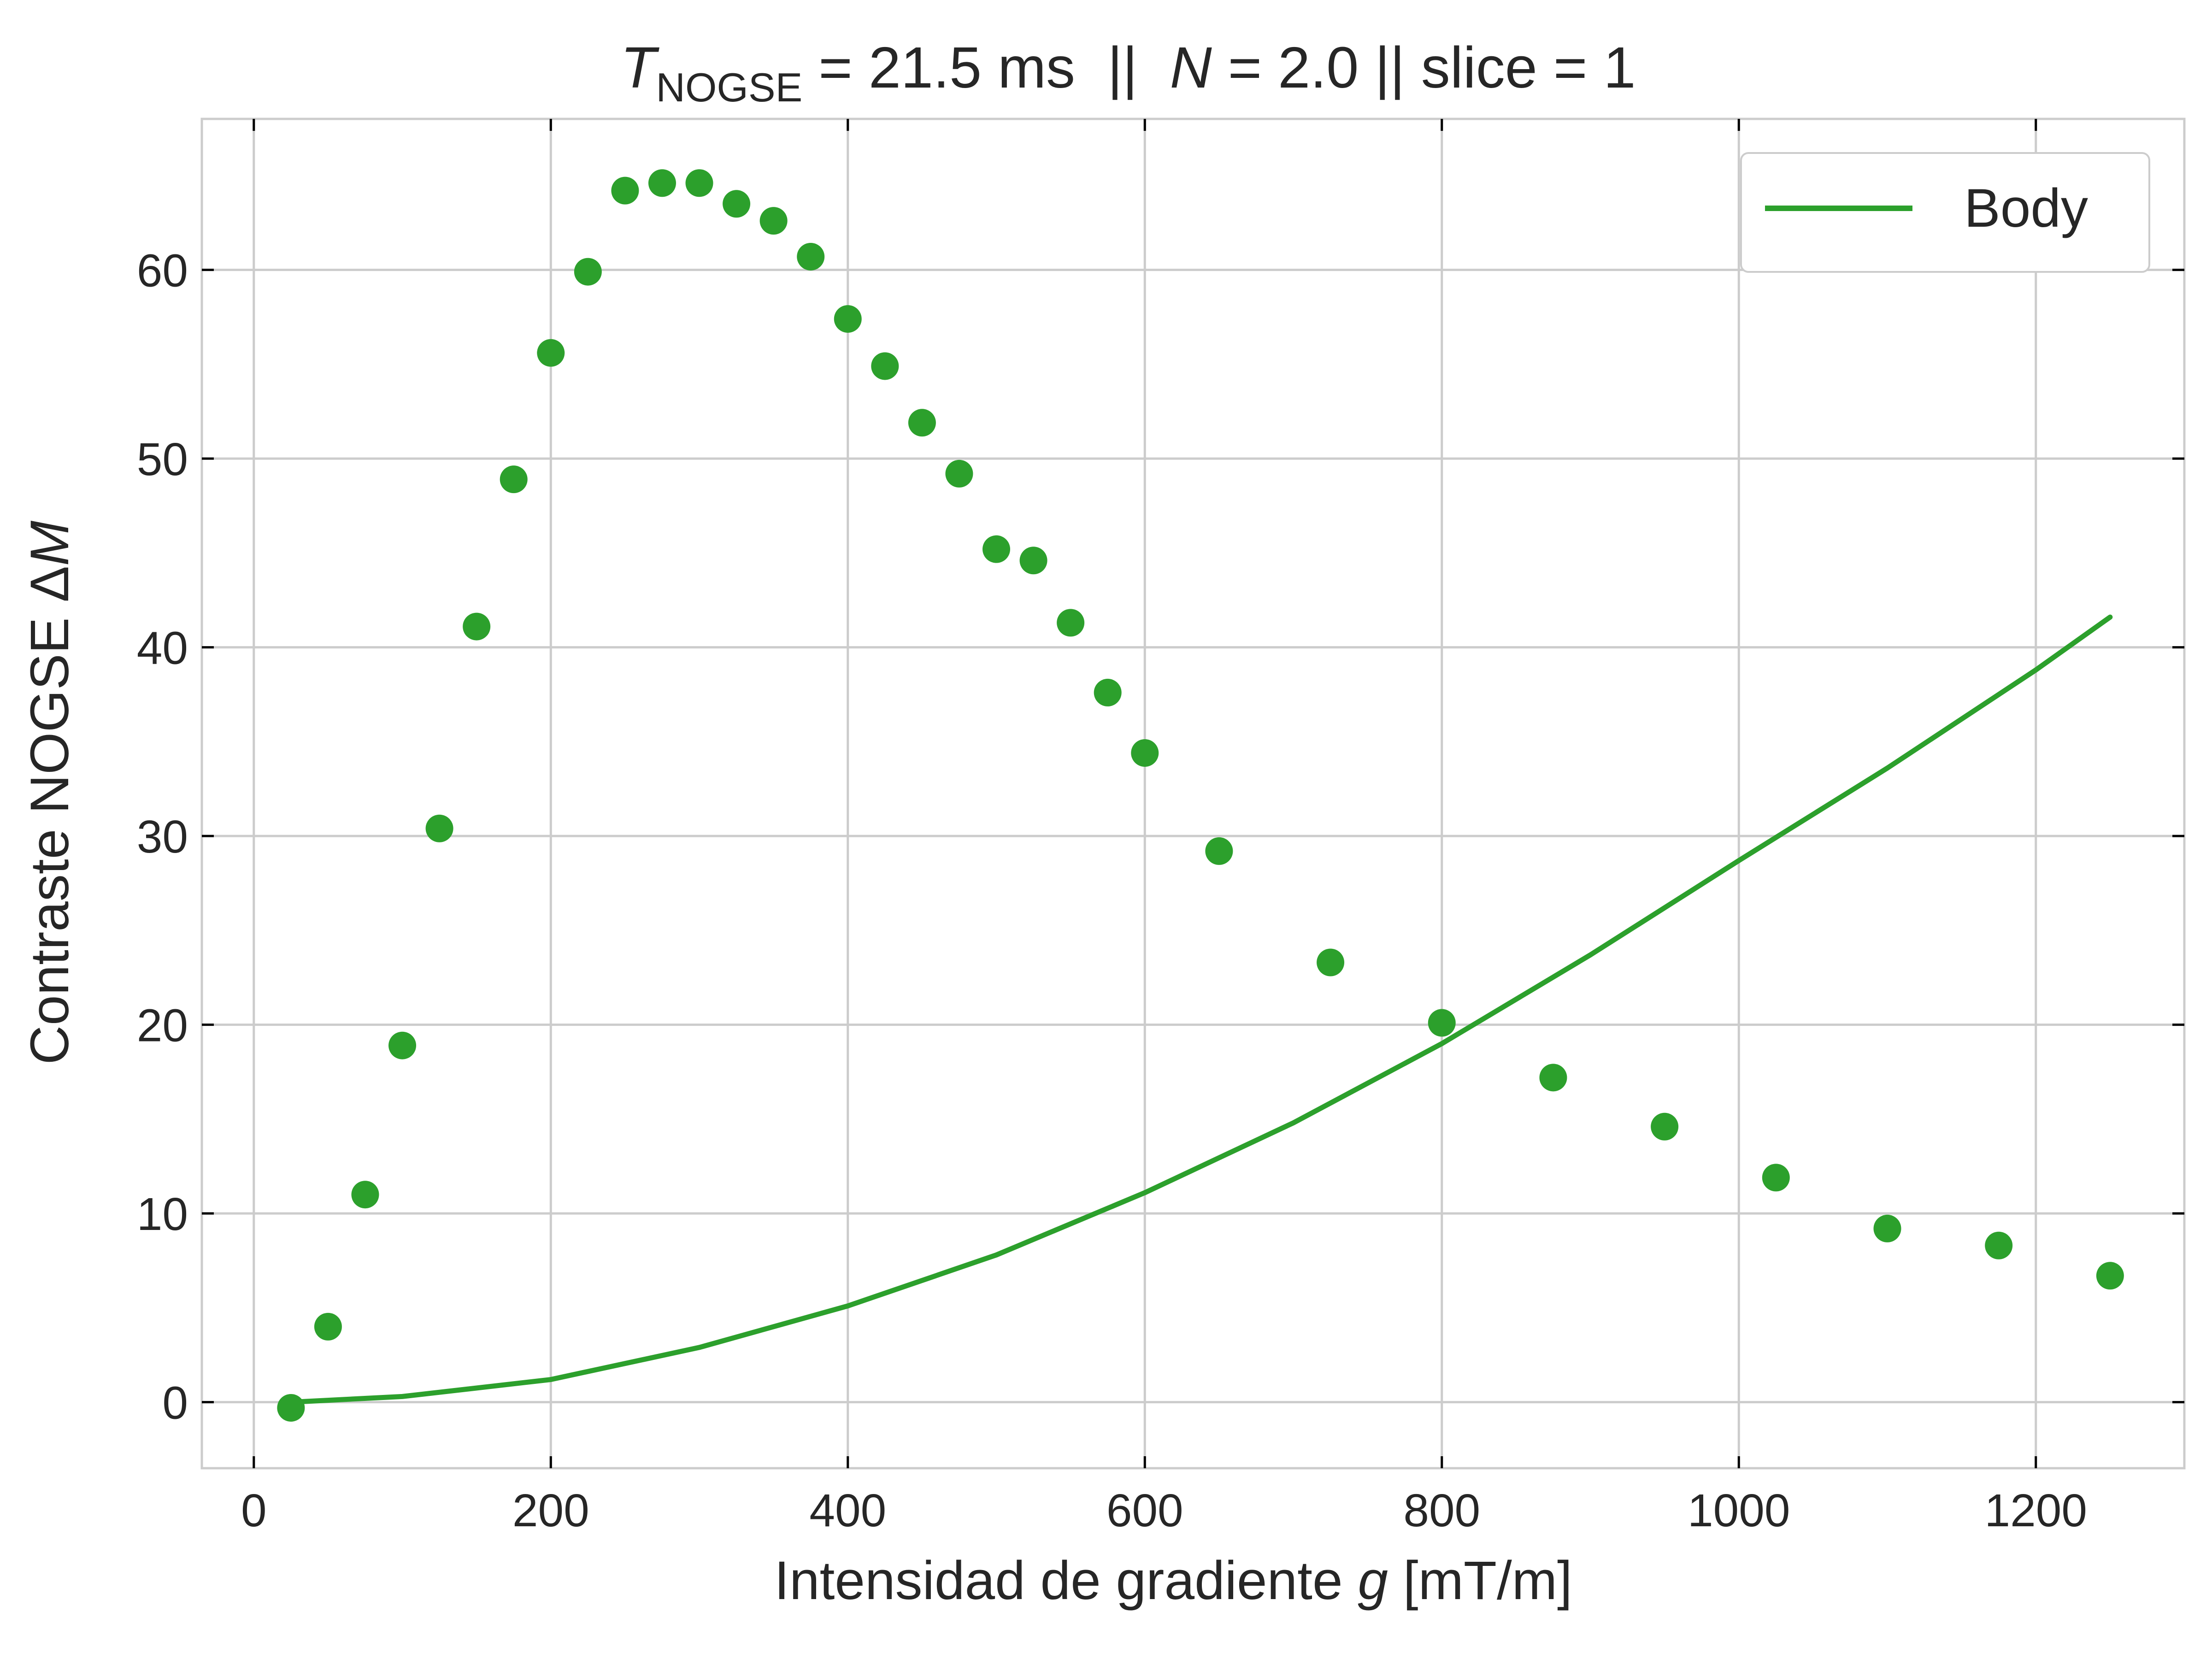  I want to click on y-tick-label: 10, so click(162, 1214).